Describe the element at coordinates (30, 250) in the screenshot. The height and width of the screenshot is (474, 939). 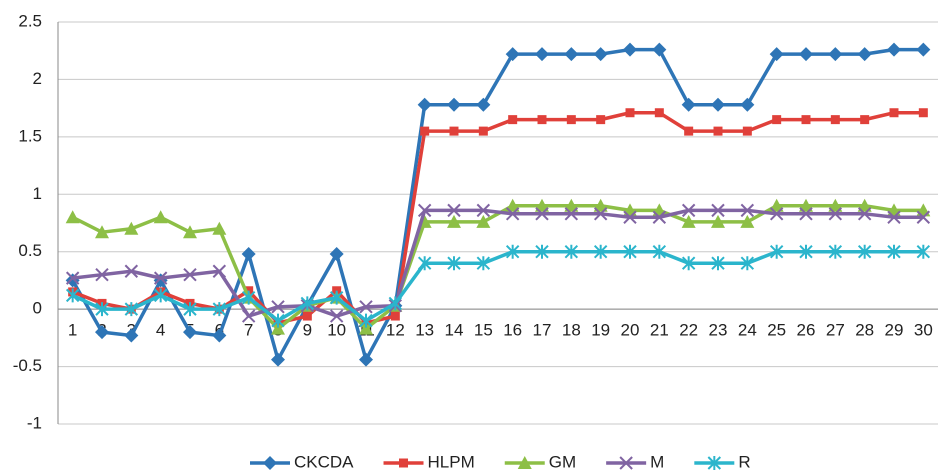
I see `y-tick-label: 0.5` at that location.